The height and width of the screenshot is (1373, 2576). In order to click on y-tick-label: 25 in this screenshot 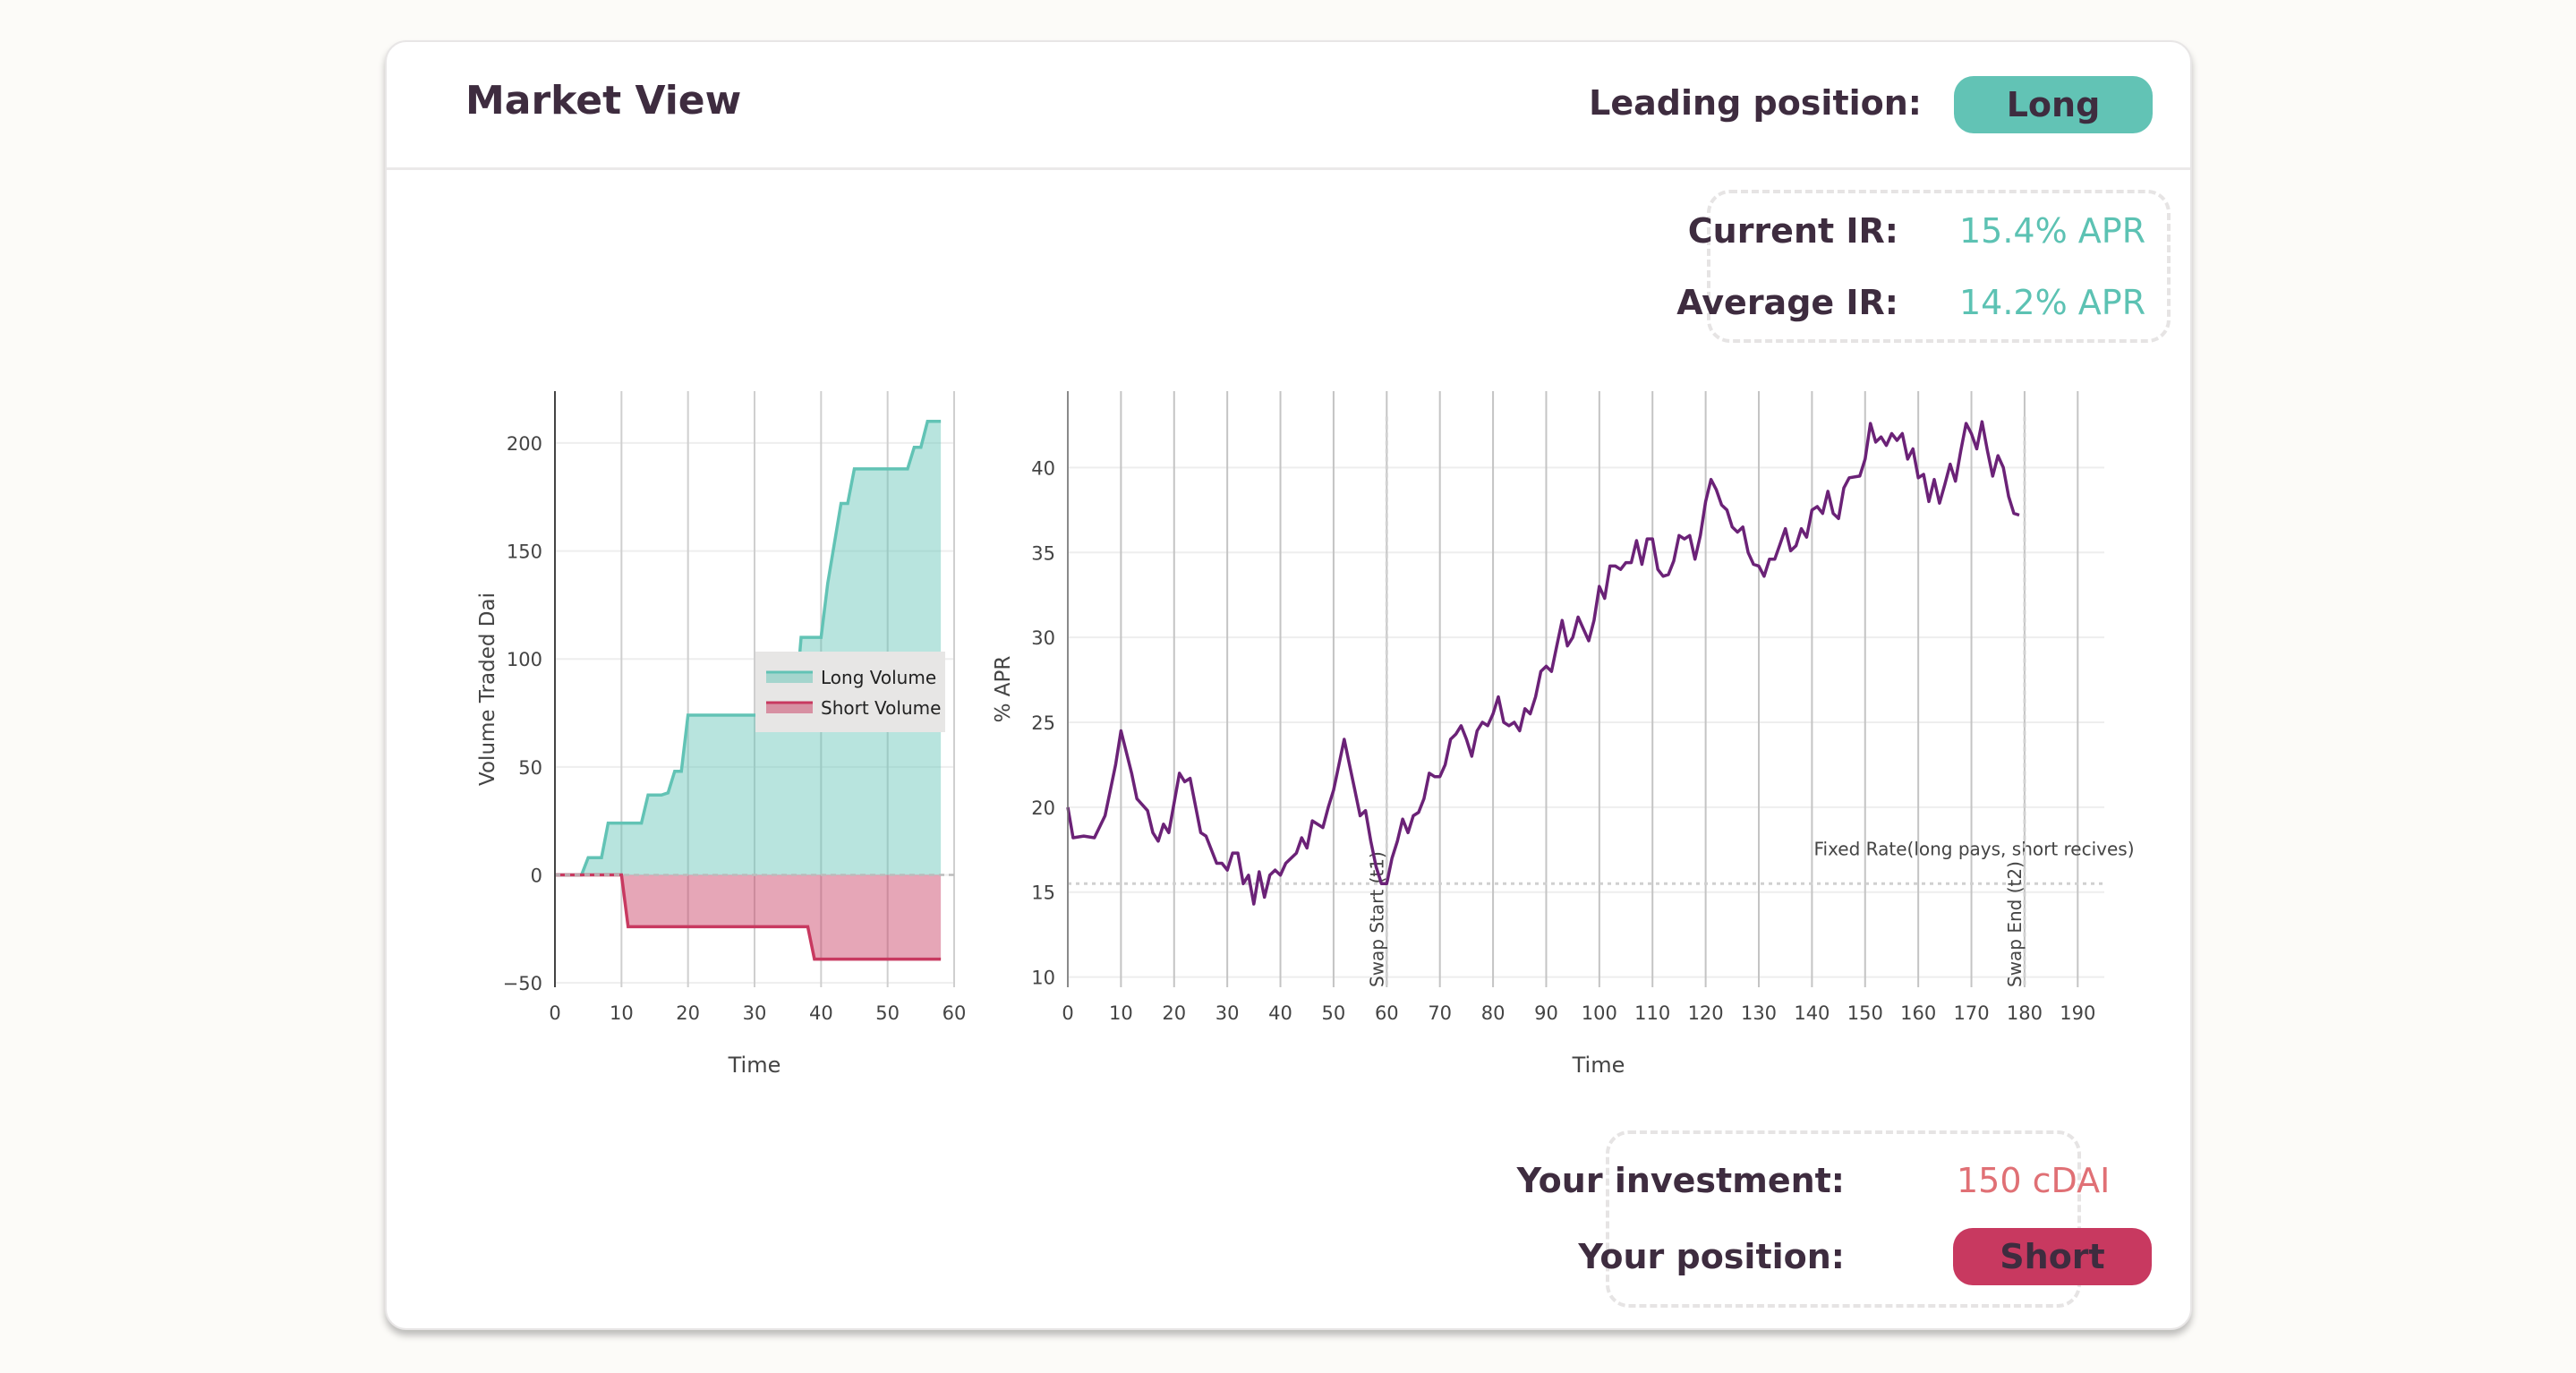, I will do `click(1043, 723)`.